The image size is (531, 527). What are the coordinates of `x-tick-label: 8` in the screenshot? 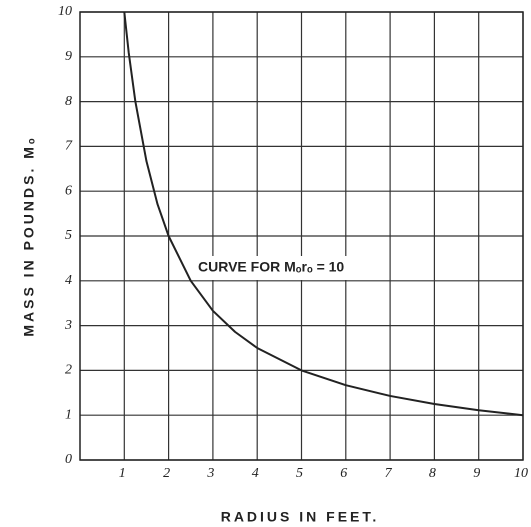 It's located at (432, 473).